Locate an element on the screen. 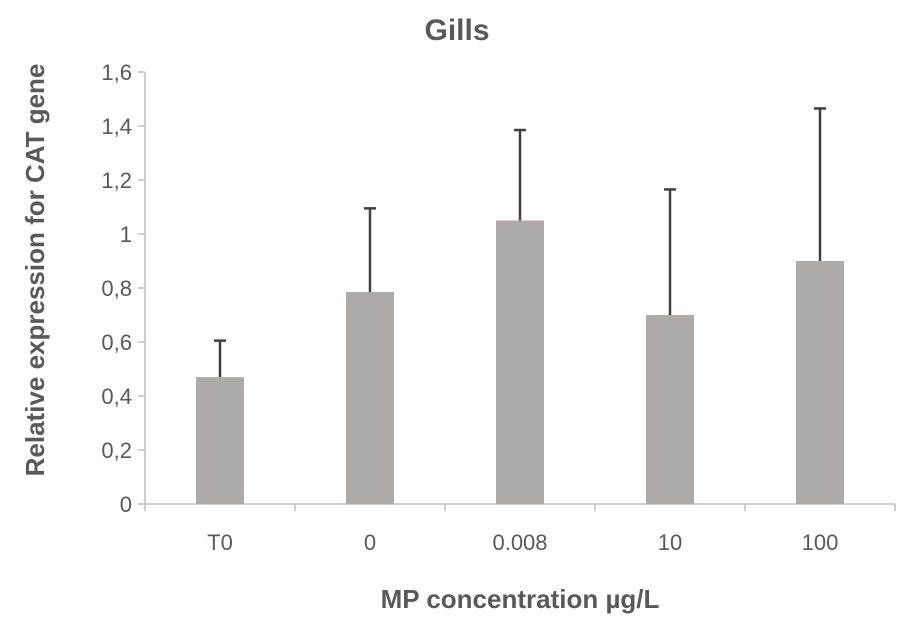  y-tick-label: 0,8 is located at coordinates (116, 288).